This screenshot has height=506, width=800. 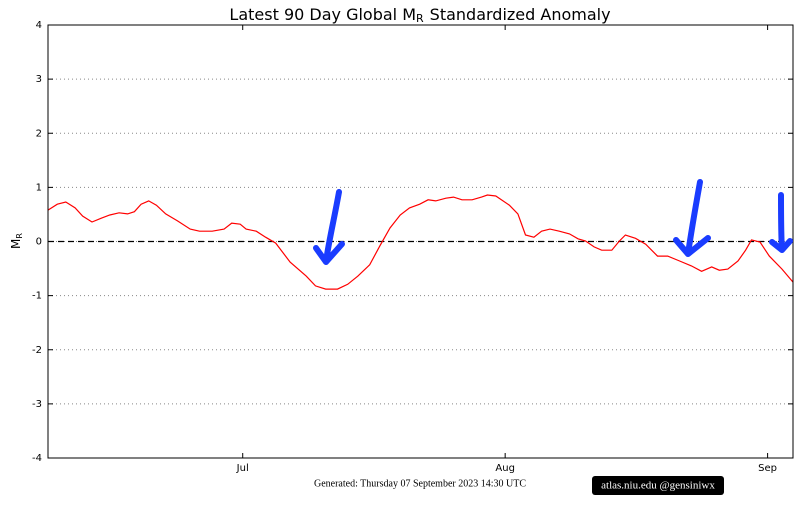 I want to click on y-tick-label: -2, so click(x=37, y=350).